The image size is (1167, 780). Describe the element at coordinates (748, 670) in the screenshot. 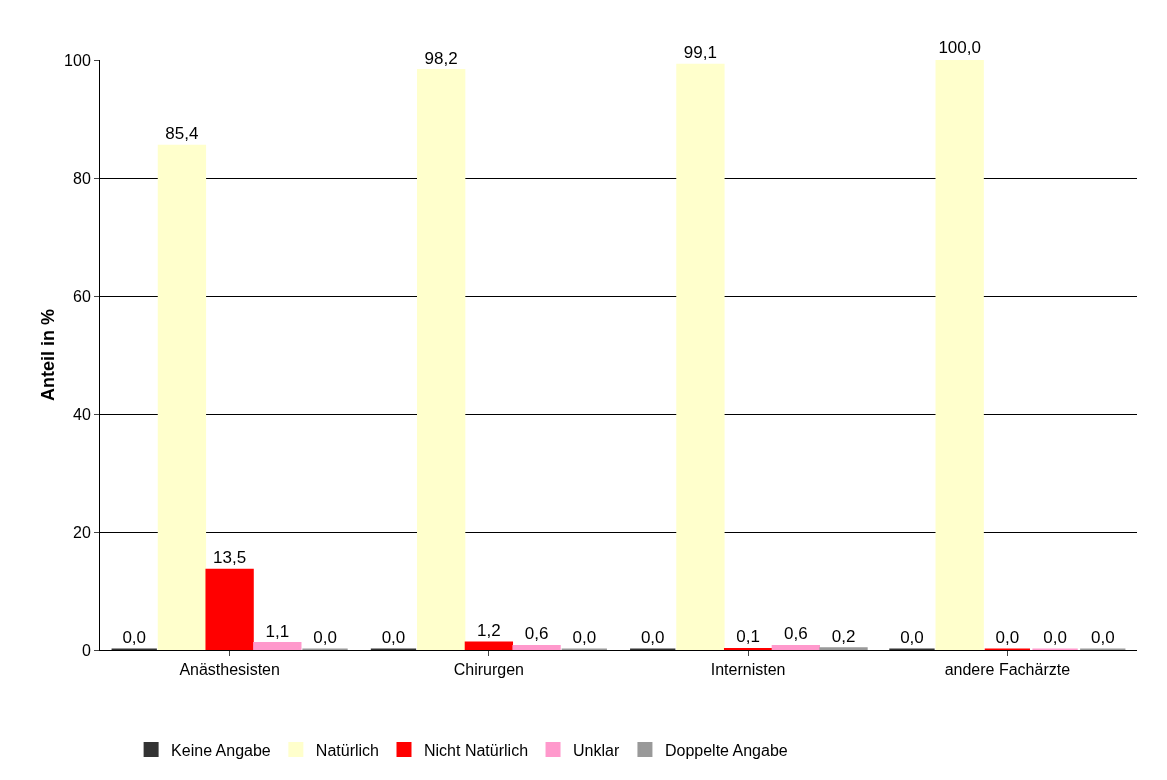

I see `x-tick-label: Internisten` at that location.